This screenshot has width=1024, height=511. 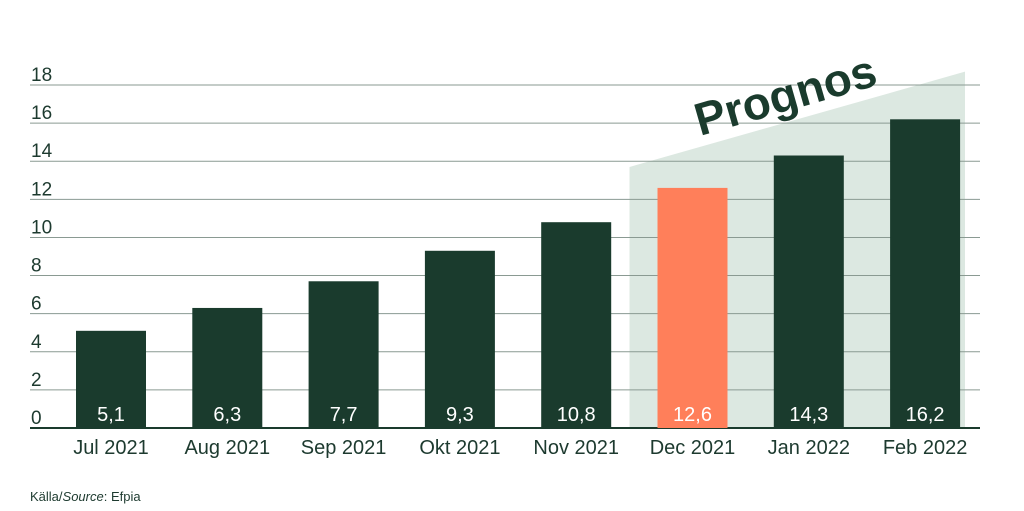 I want to click on x-tick-label: Aug 2021, so click(x=227, y=448).